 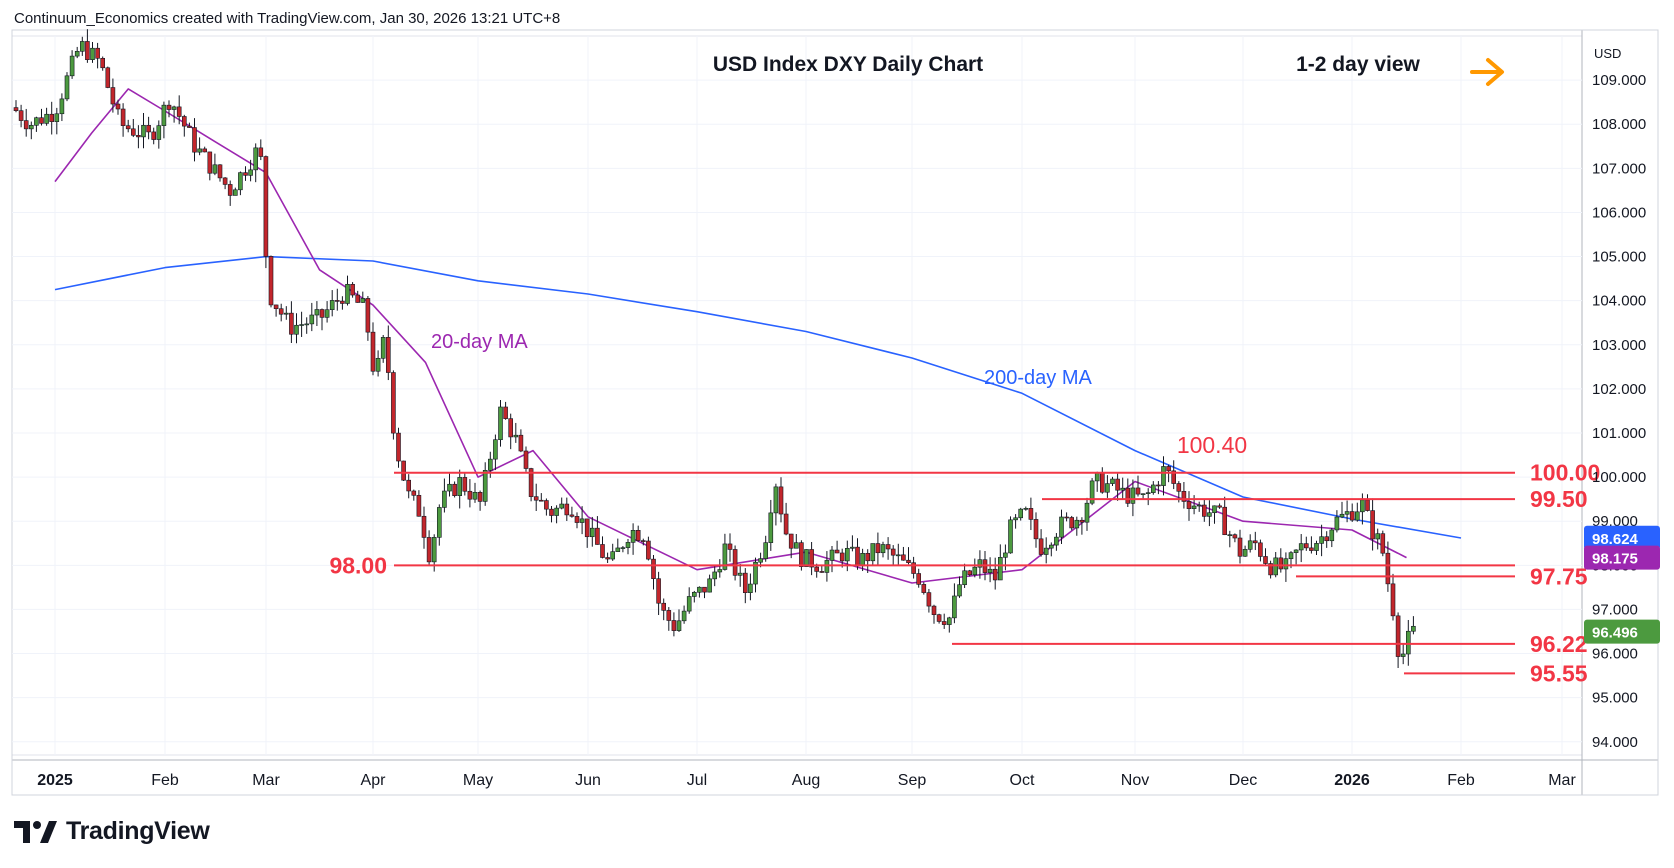 I want to click on time-tick-label: Apr, so click(x=374, y=780).